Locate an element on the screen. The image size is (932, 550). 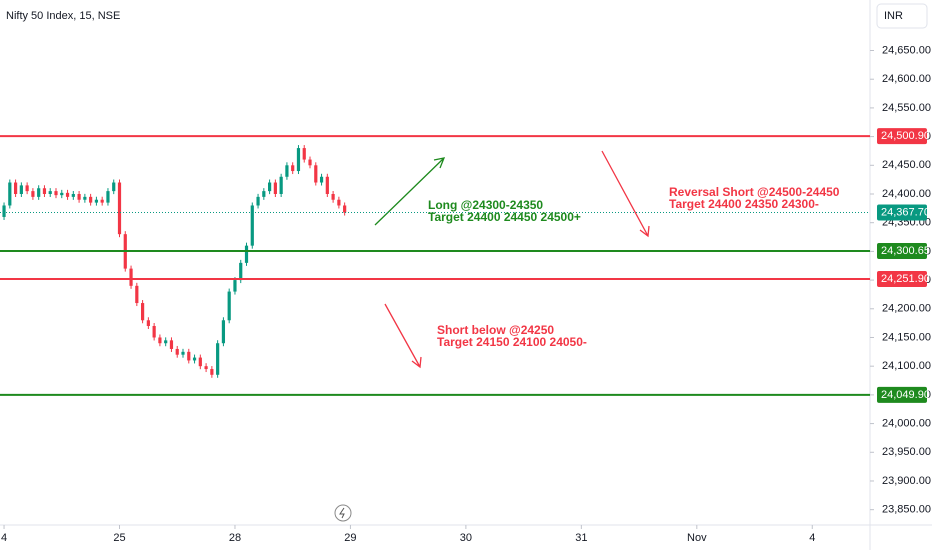
currency-button is located at coordinates (902, 16).